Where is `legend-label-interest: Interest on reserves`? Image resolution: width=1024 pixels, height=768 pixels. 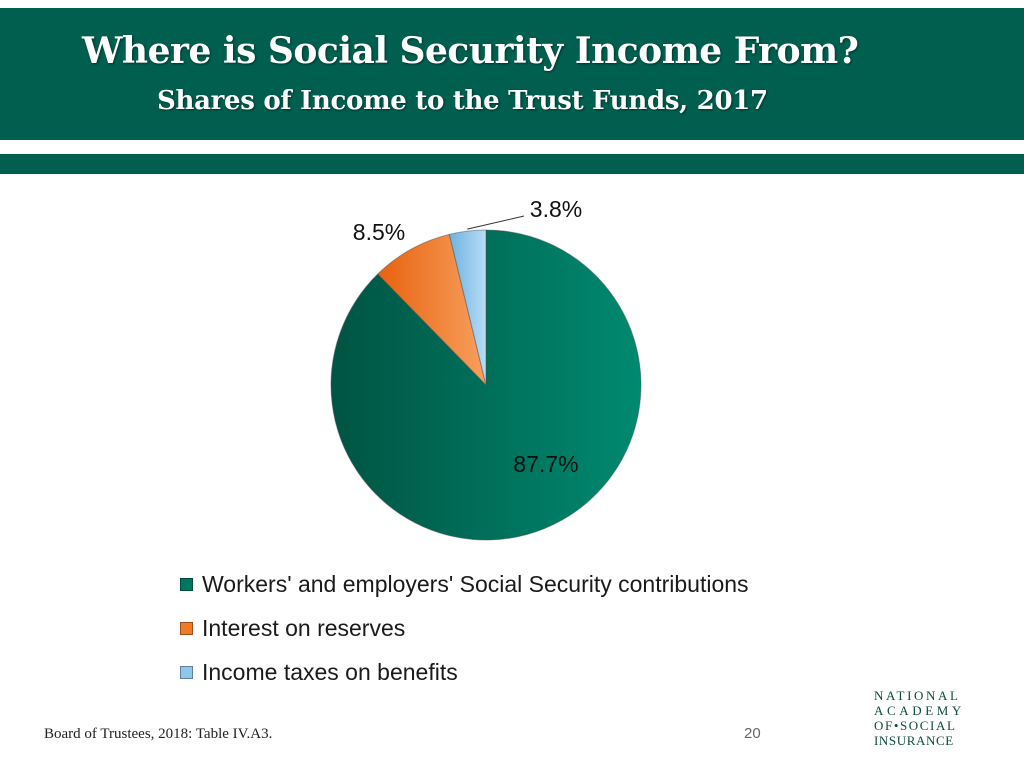
legend-label-interest: Interest on reserves is located at coordinates (304, 627).